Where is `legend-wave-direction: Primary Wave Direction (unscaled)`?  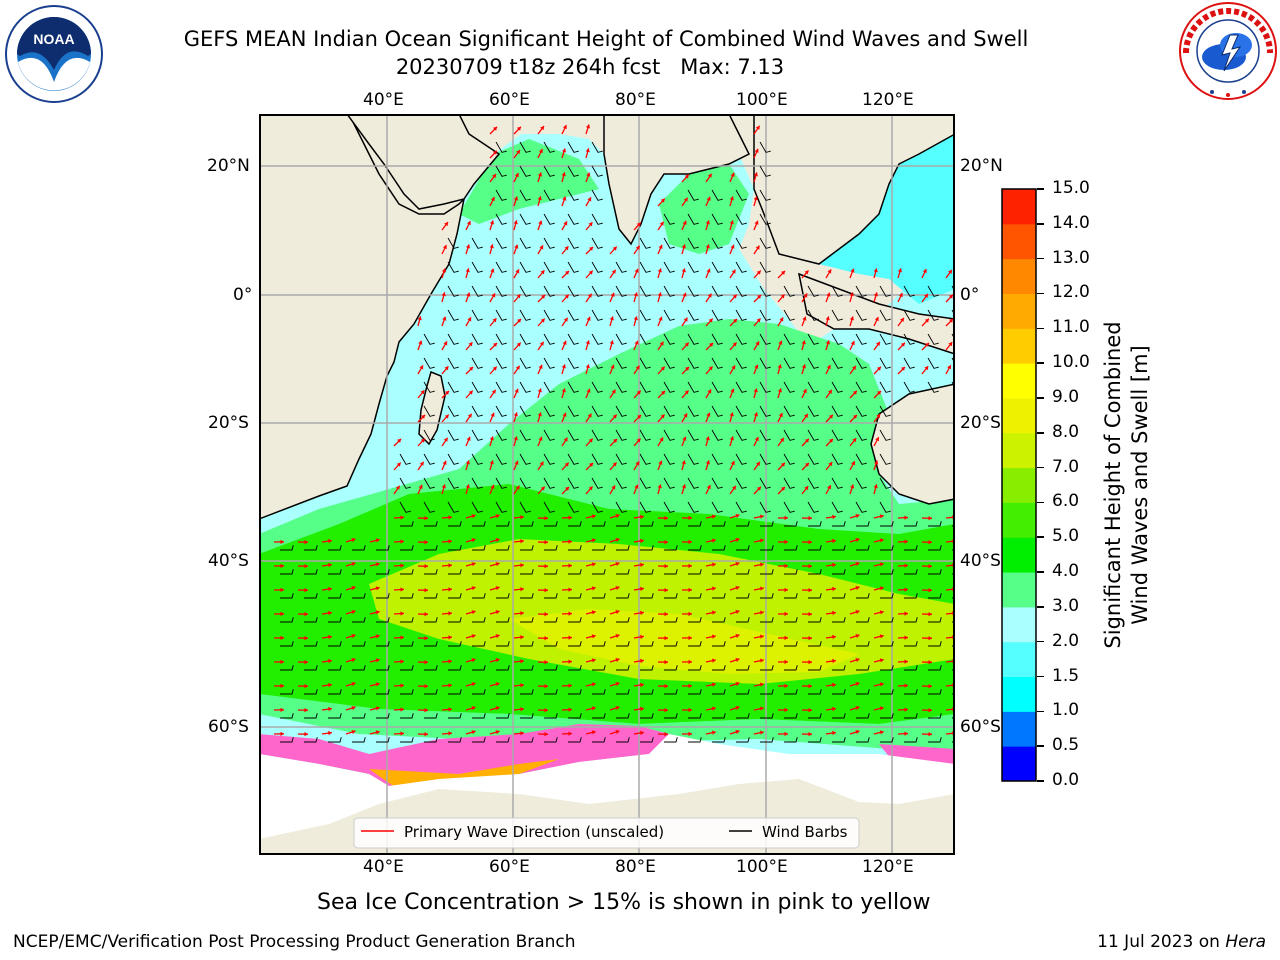
legend-wave-direction: Primary Wave Direction (unscaled) is located at coordinates (534, 832).